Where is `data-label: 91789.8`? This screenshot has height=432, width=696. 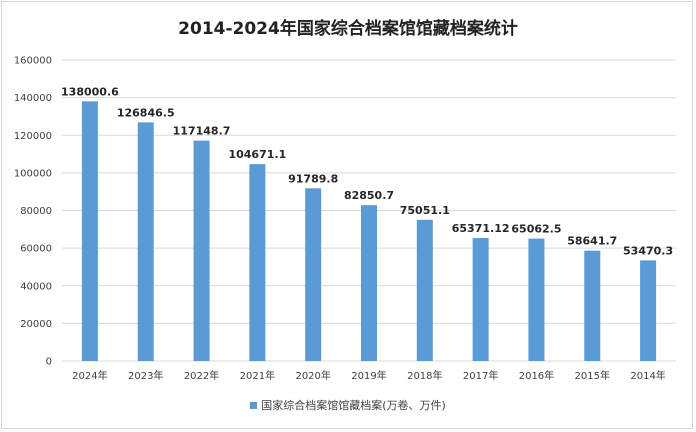
data-label: 91789.8 is located at coordinates (313, 178).